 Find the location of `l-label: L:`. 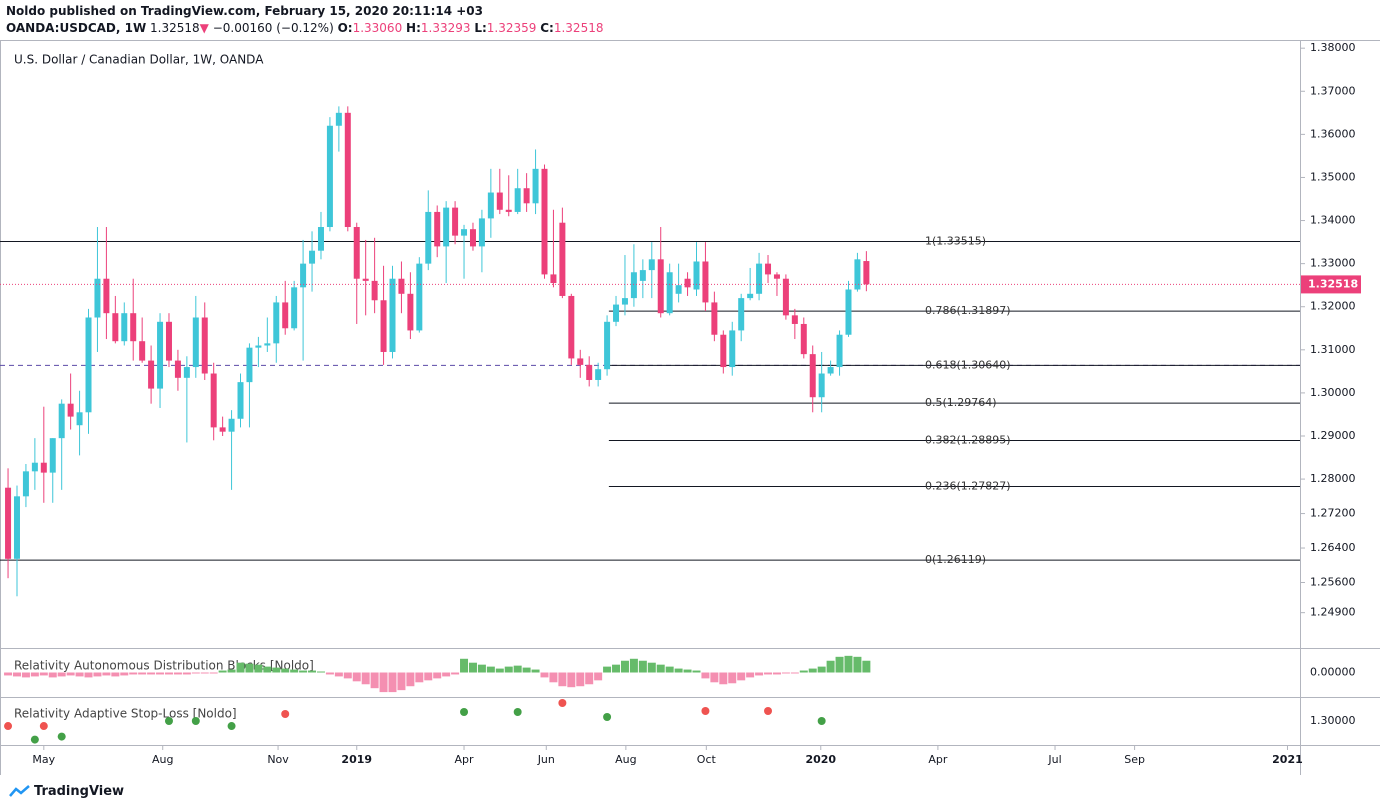

l-label: L: is located at coordinates (480, 28).